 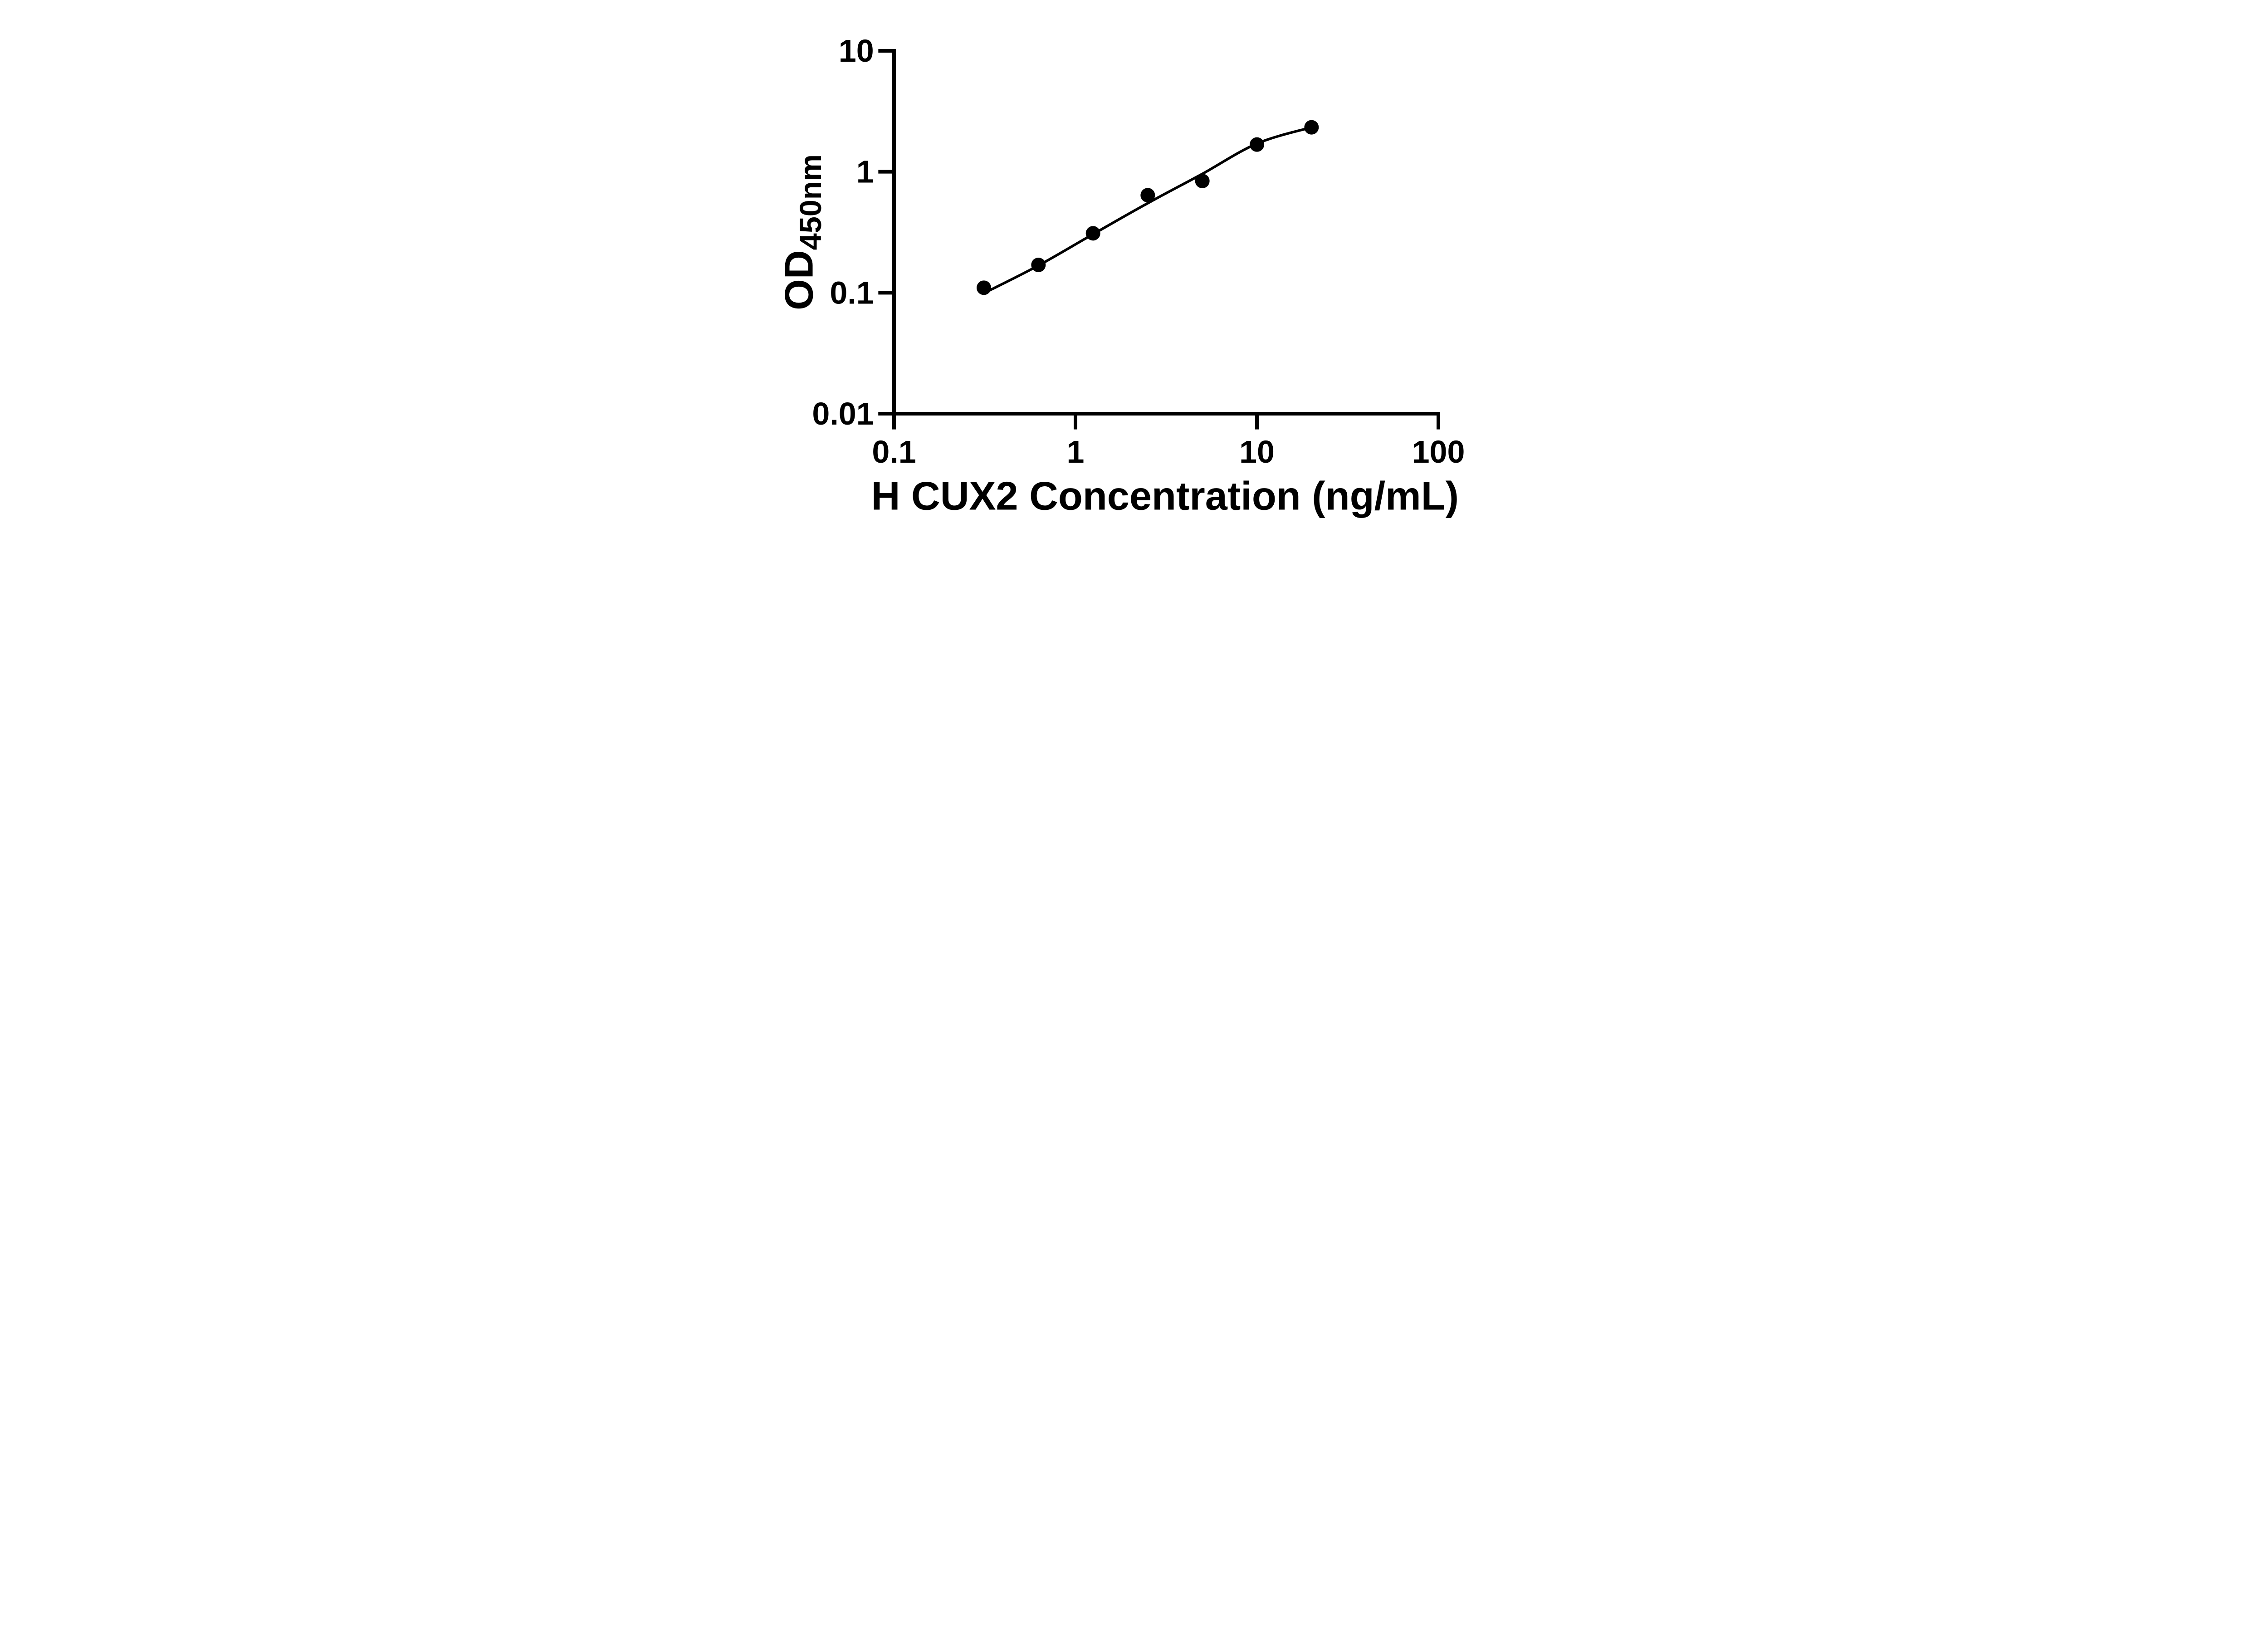 I want to click on x-tick-label: 10, so click(x=1257, y=451).